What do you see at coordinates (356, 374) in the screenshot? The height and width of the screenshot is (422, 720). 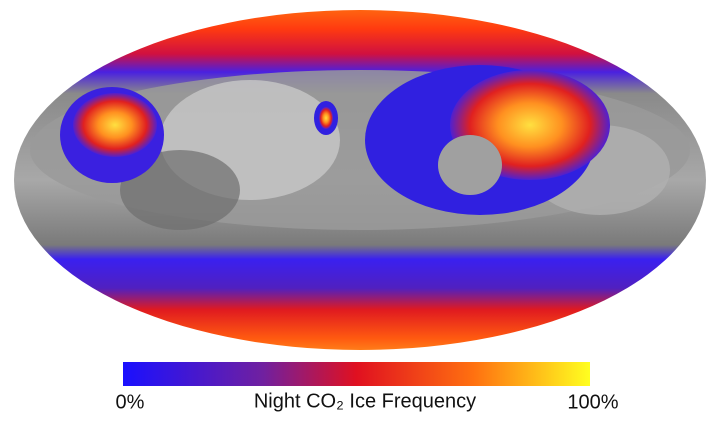 I see `colorbar` at bounding box center [356, 374].